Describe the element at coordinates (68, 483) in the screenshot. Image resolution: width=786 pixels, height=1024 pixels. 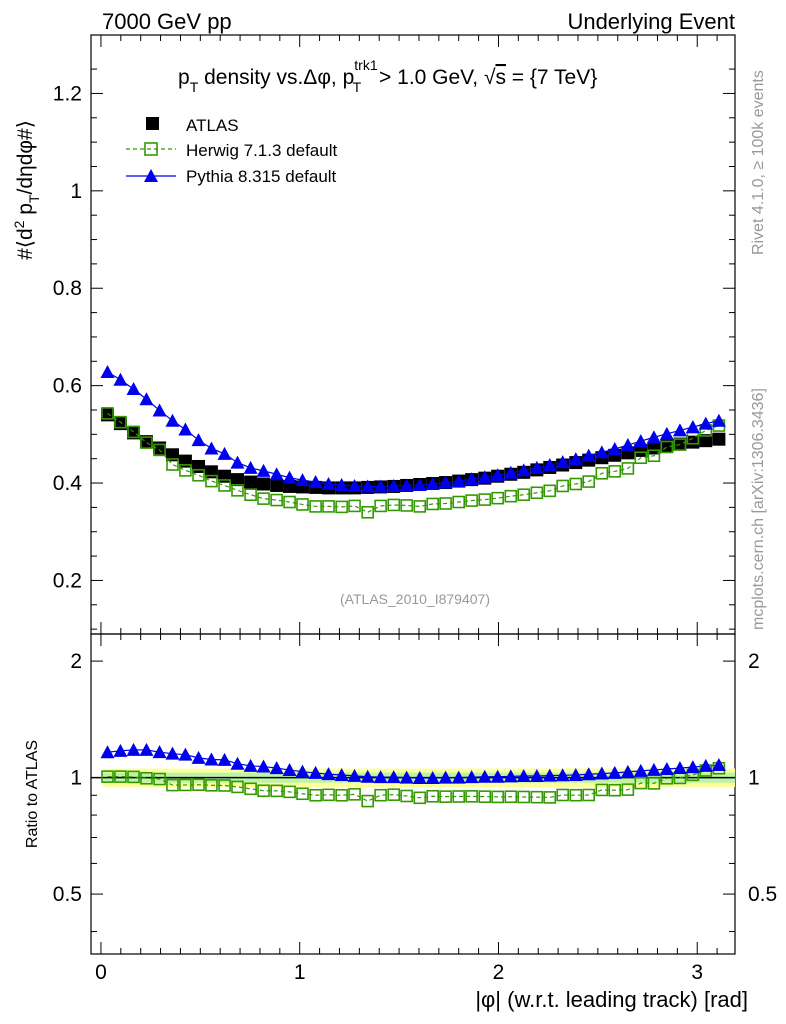
I see `y-tick-label: 0.4` at that location.